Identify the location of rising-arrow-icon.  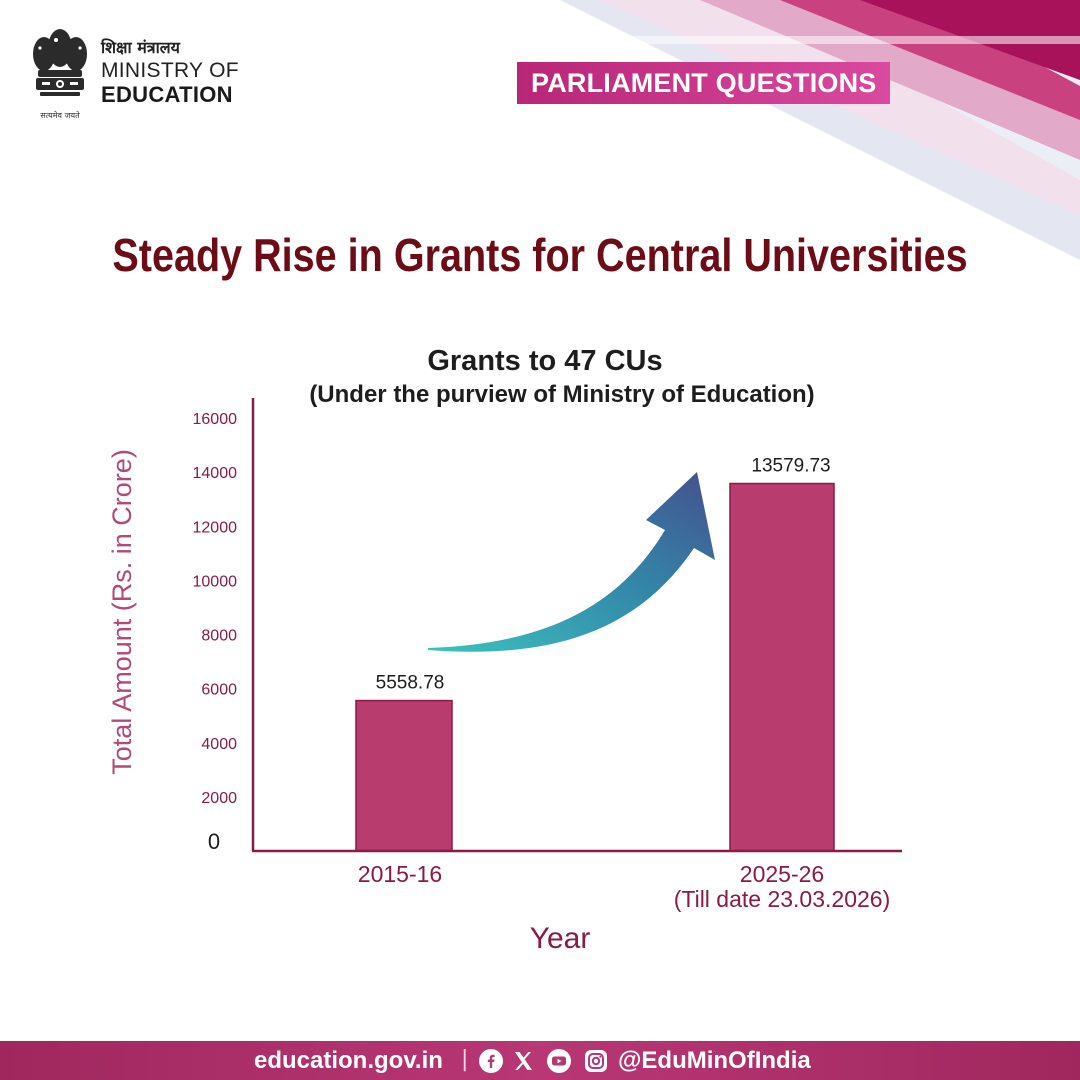
(571, 562).